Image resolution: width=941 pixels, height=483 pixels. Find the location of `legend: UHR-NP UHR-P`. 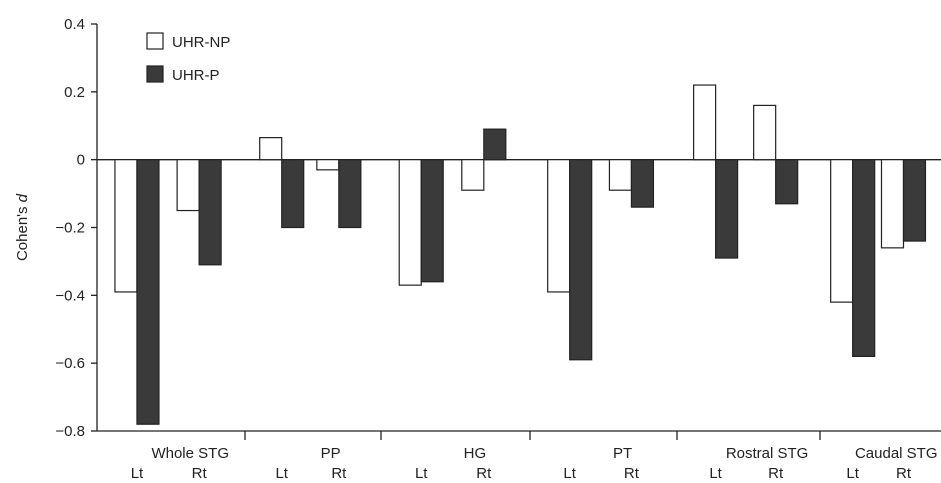

legend: UHR-NP UHR-P is located at coordinates (188, 58).